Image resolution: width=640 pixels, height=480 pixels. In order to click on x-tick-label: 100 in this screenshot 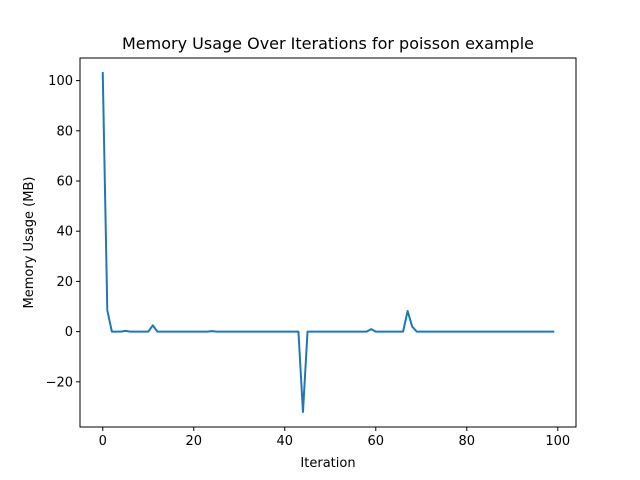, I will do `click(557, 441)`.